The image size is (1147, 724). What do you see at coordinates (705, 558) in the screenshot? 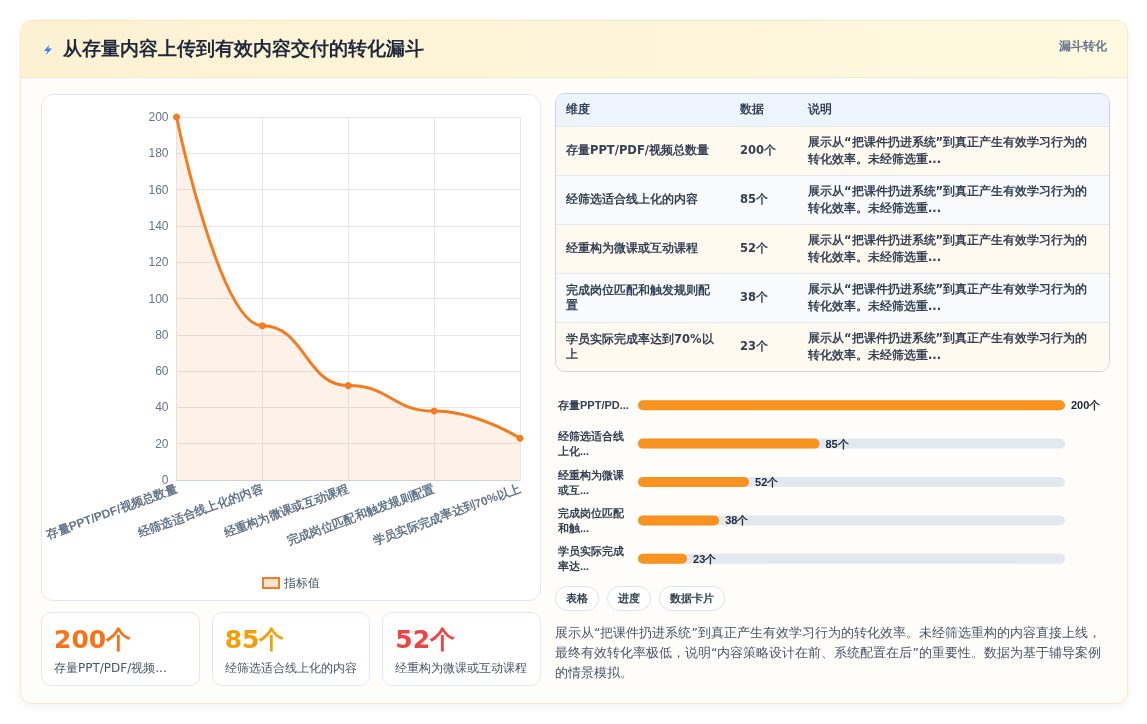
I see `data-label: 23个` at bounding box center [705, 558].